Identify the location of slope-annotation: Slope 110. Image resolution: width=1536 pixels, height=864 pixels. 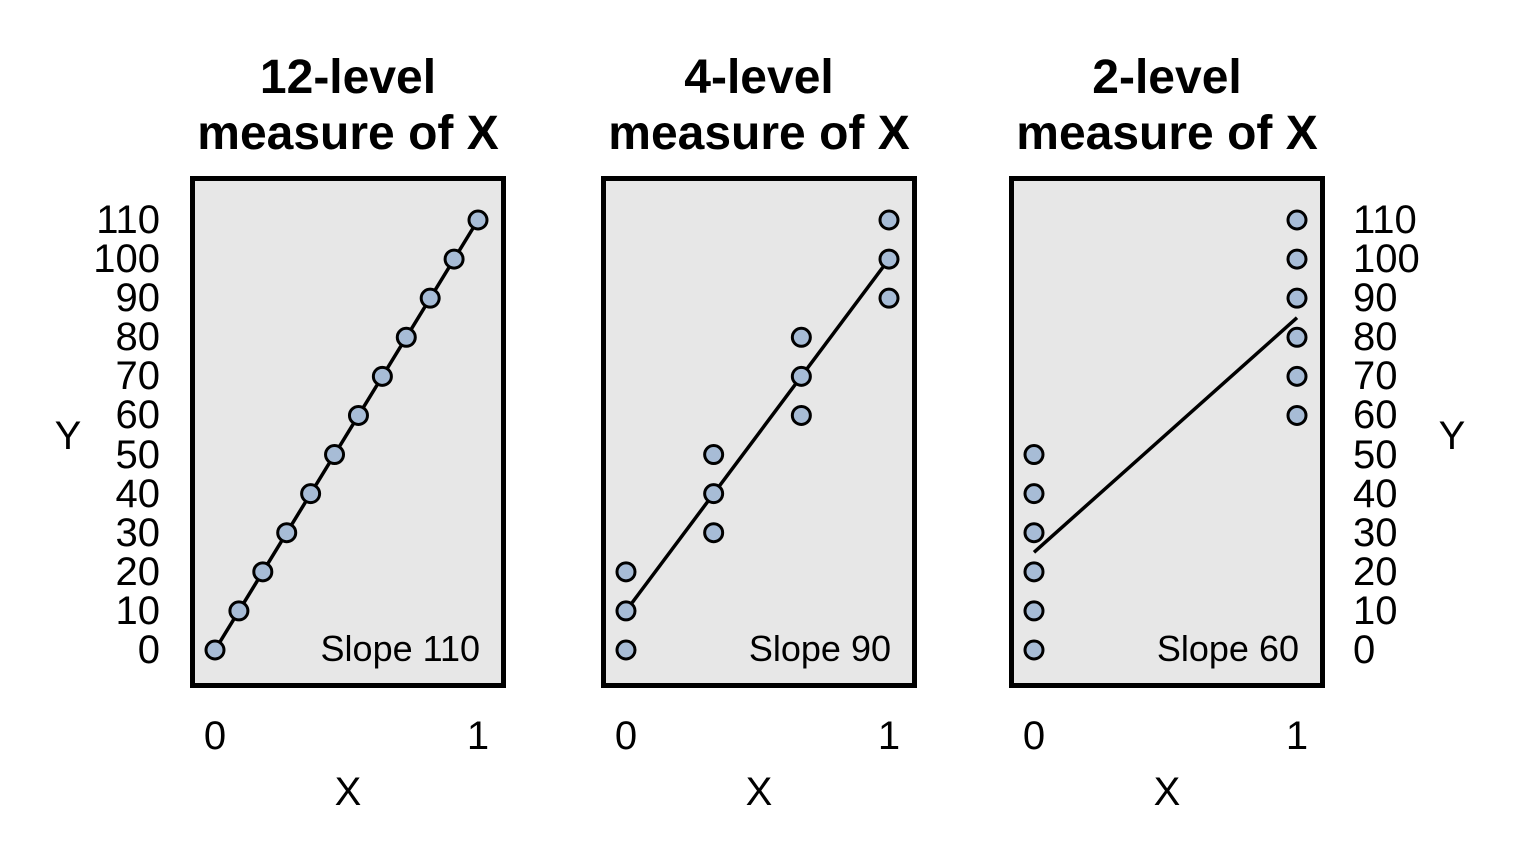
(400, 648).